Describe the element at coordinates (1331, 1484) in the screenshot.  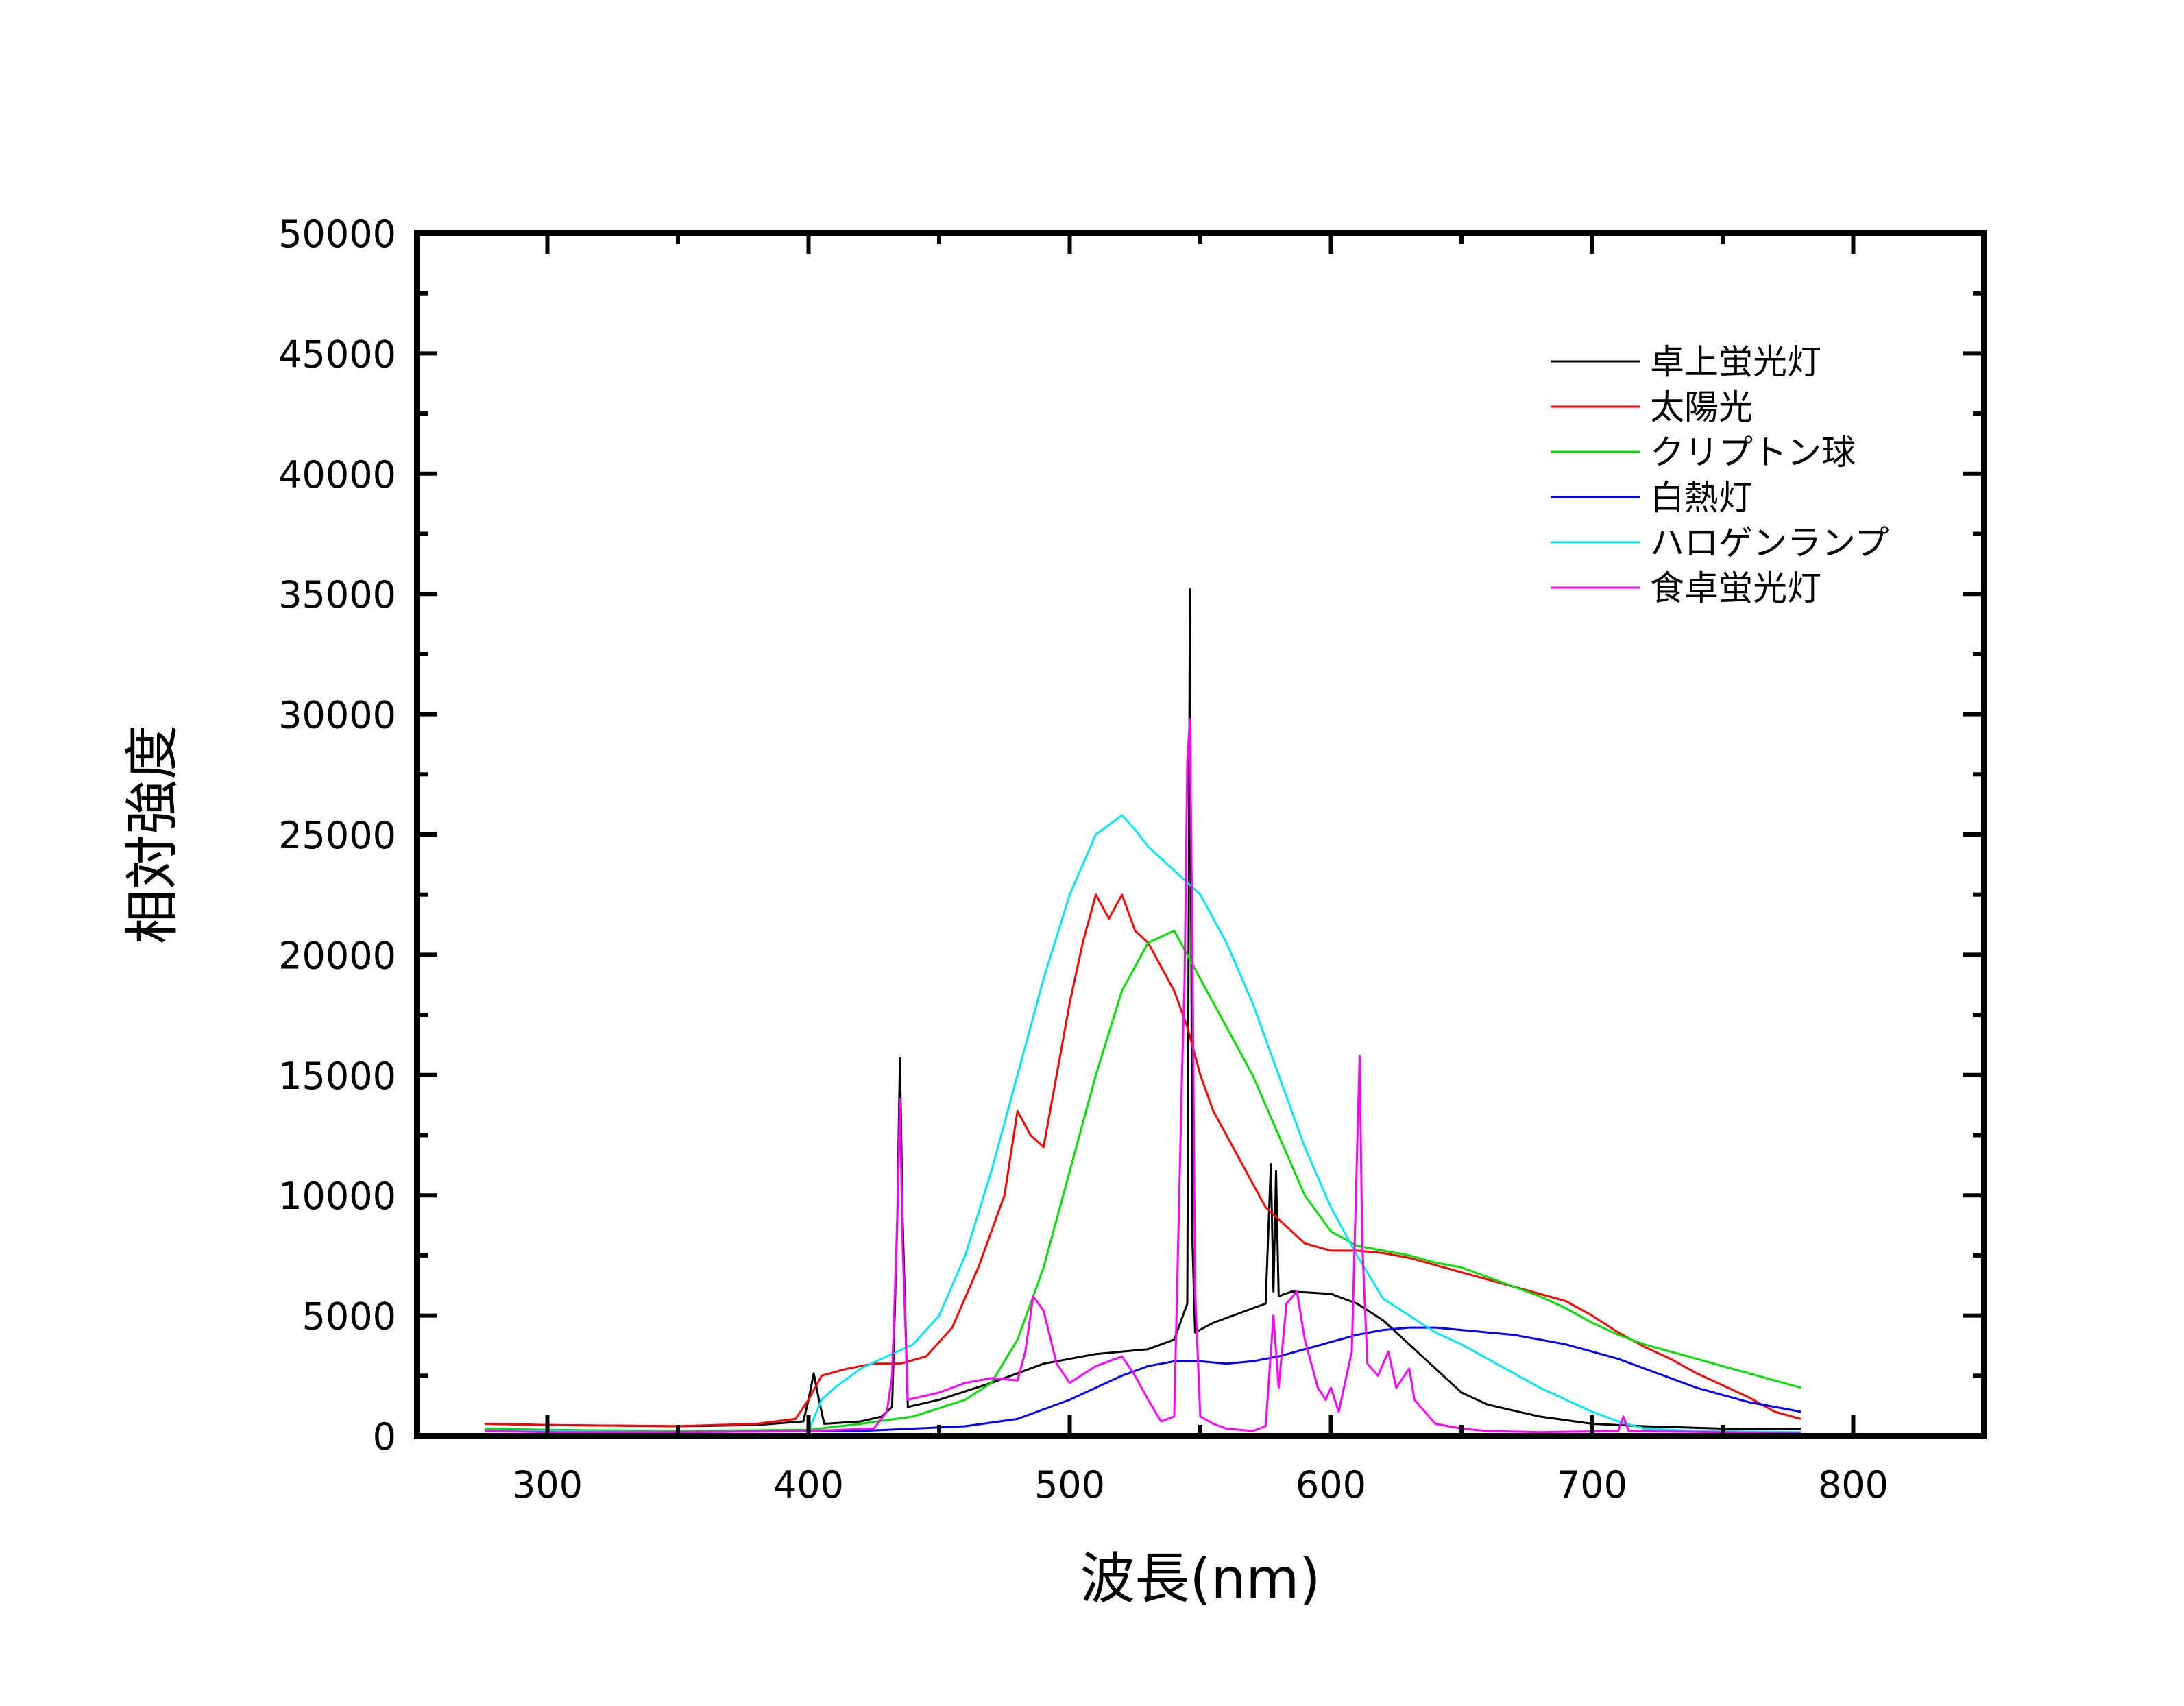
I see `x-tick-label: 600` at that location.